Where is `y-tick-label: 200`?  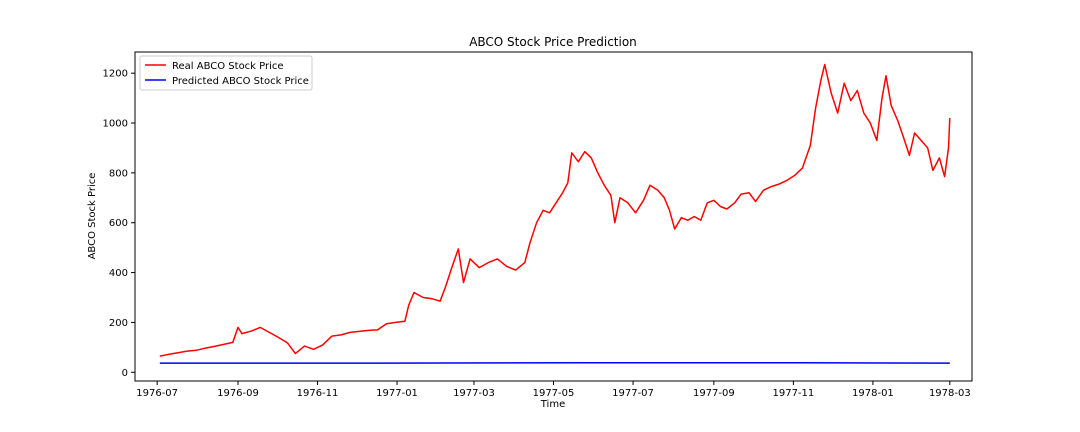 y-tick-label: 200 is located at coordinates (118, 323).